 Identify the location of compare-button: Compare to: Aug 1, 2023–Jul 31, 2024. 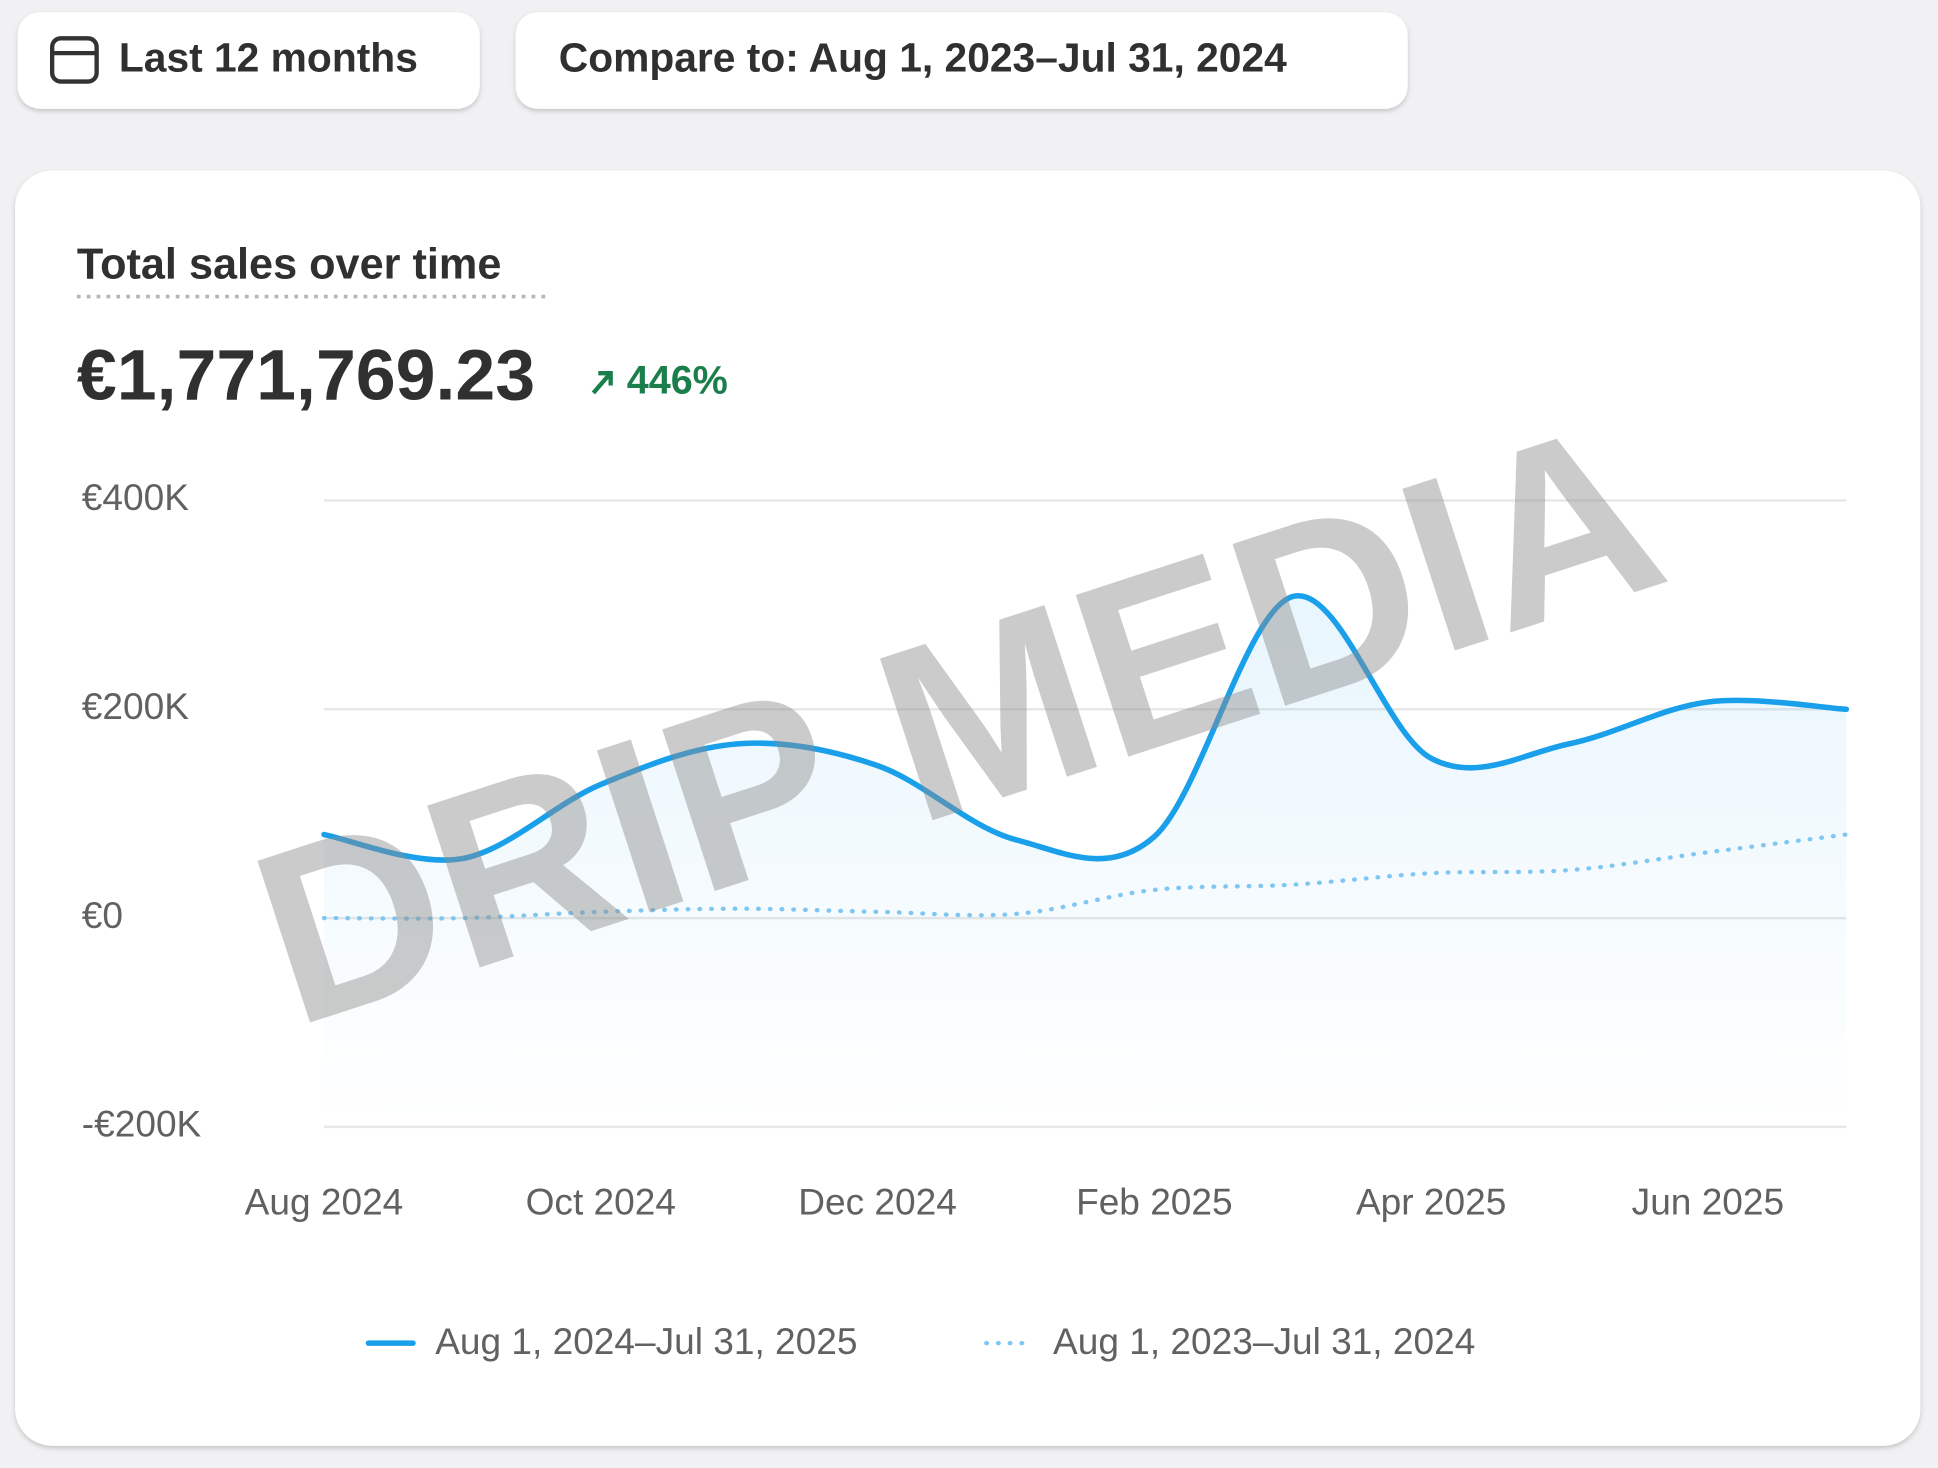
(961, 60).